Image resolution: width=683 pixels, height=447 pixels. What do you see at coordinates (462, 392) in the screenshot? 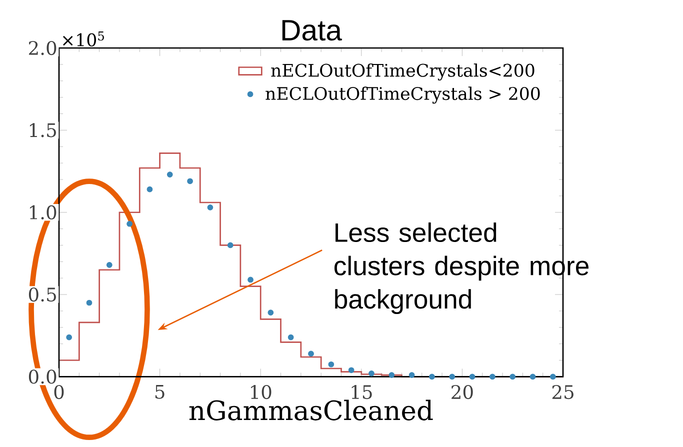
I see `x-tick-label: 20` at bounding box center [462, 392].